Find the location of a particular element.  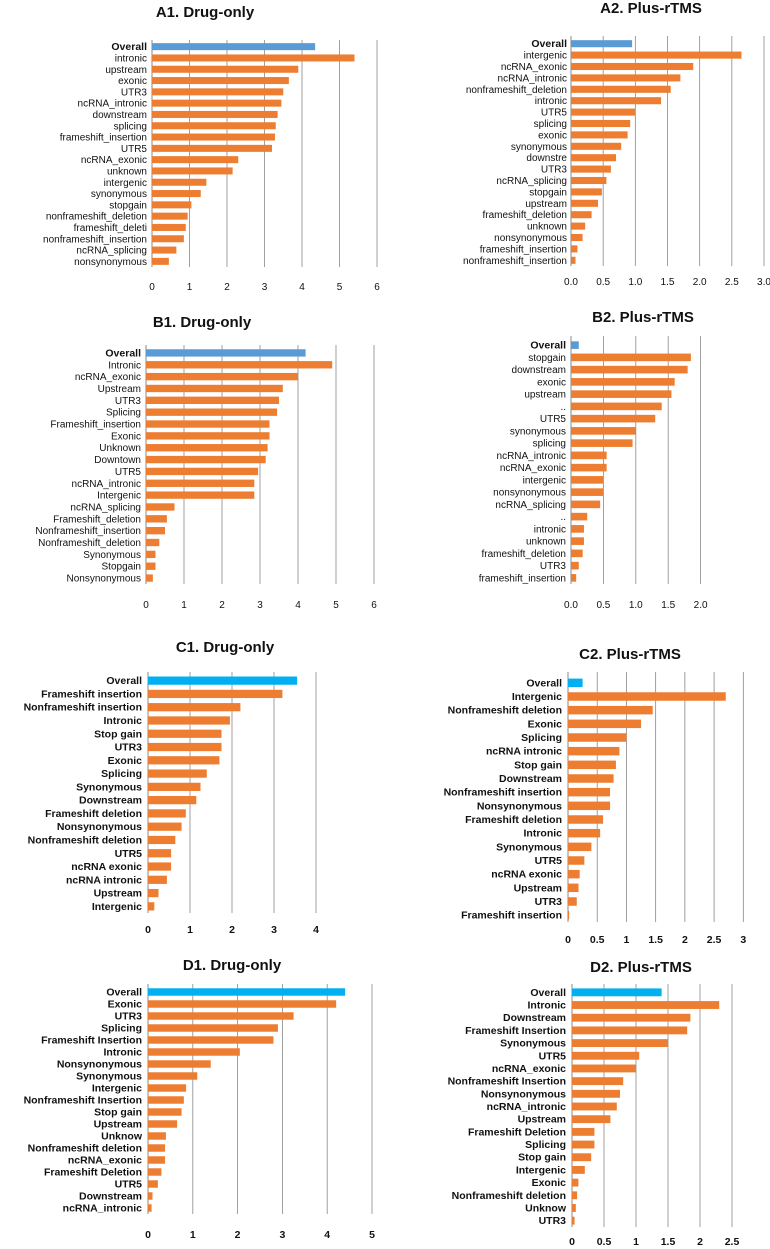

category-label: Nonframeshift_deletion is located at coordinates (89, 543).